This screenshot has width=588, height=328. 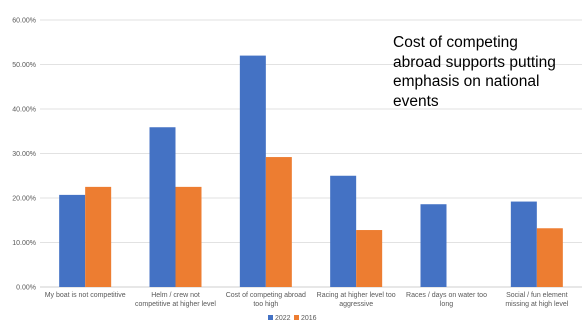 I want to click on x-tick-label: Races / days on water too, so click(x=446, y=295).